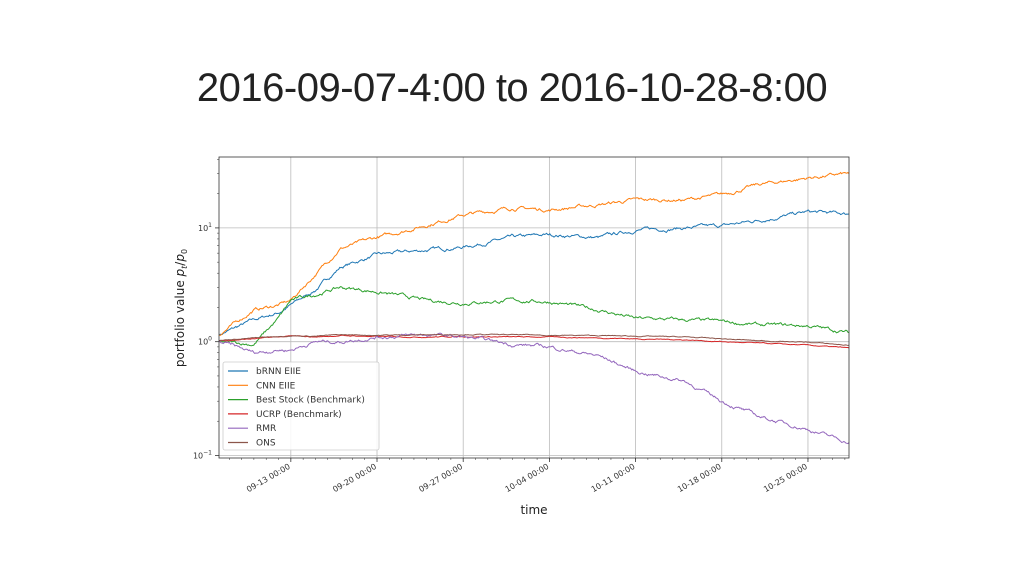 The height and width of the screenshot is (576, 1024). What do you see at coordinates (534, 272) in the screenshot?
I see `series-line-brnn-eiie` at bounding box center [534, 272].